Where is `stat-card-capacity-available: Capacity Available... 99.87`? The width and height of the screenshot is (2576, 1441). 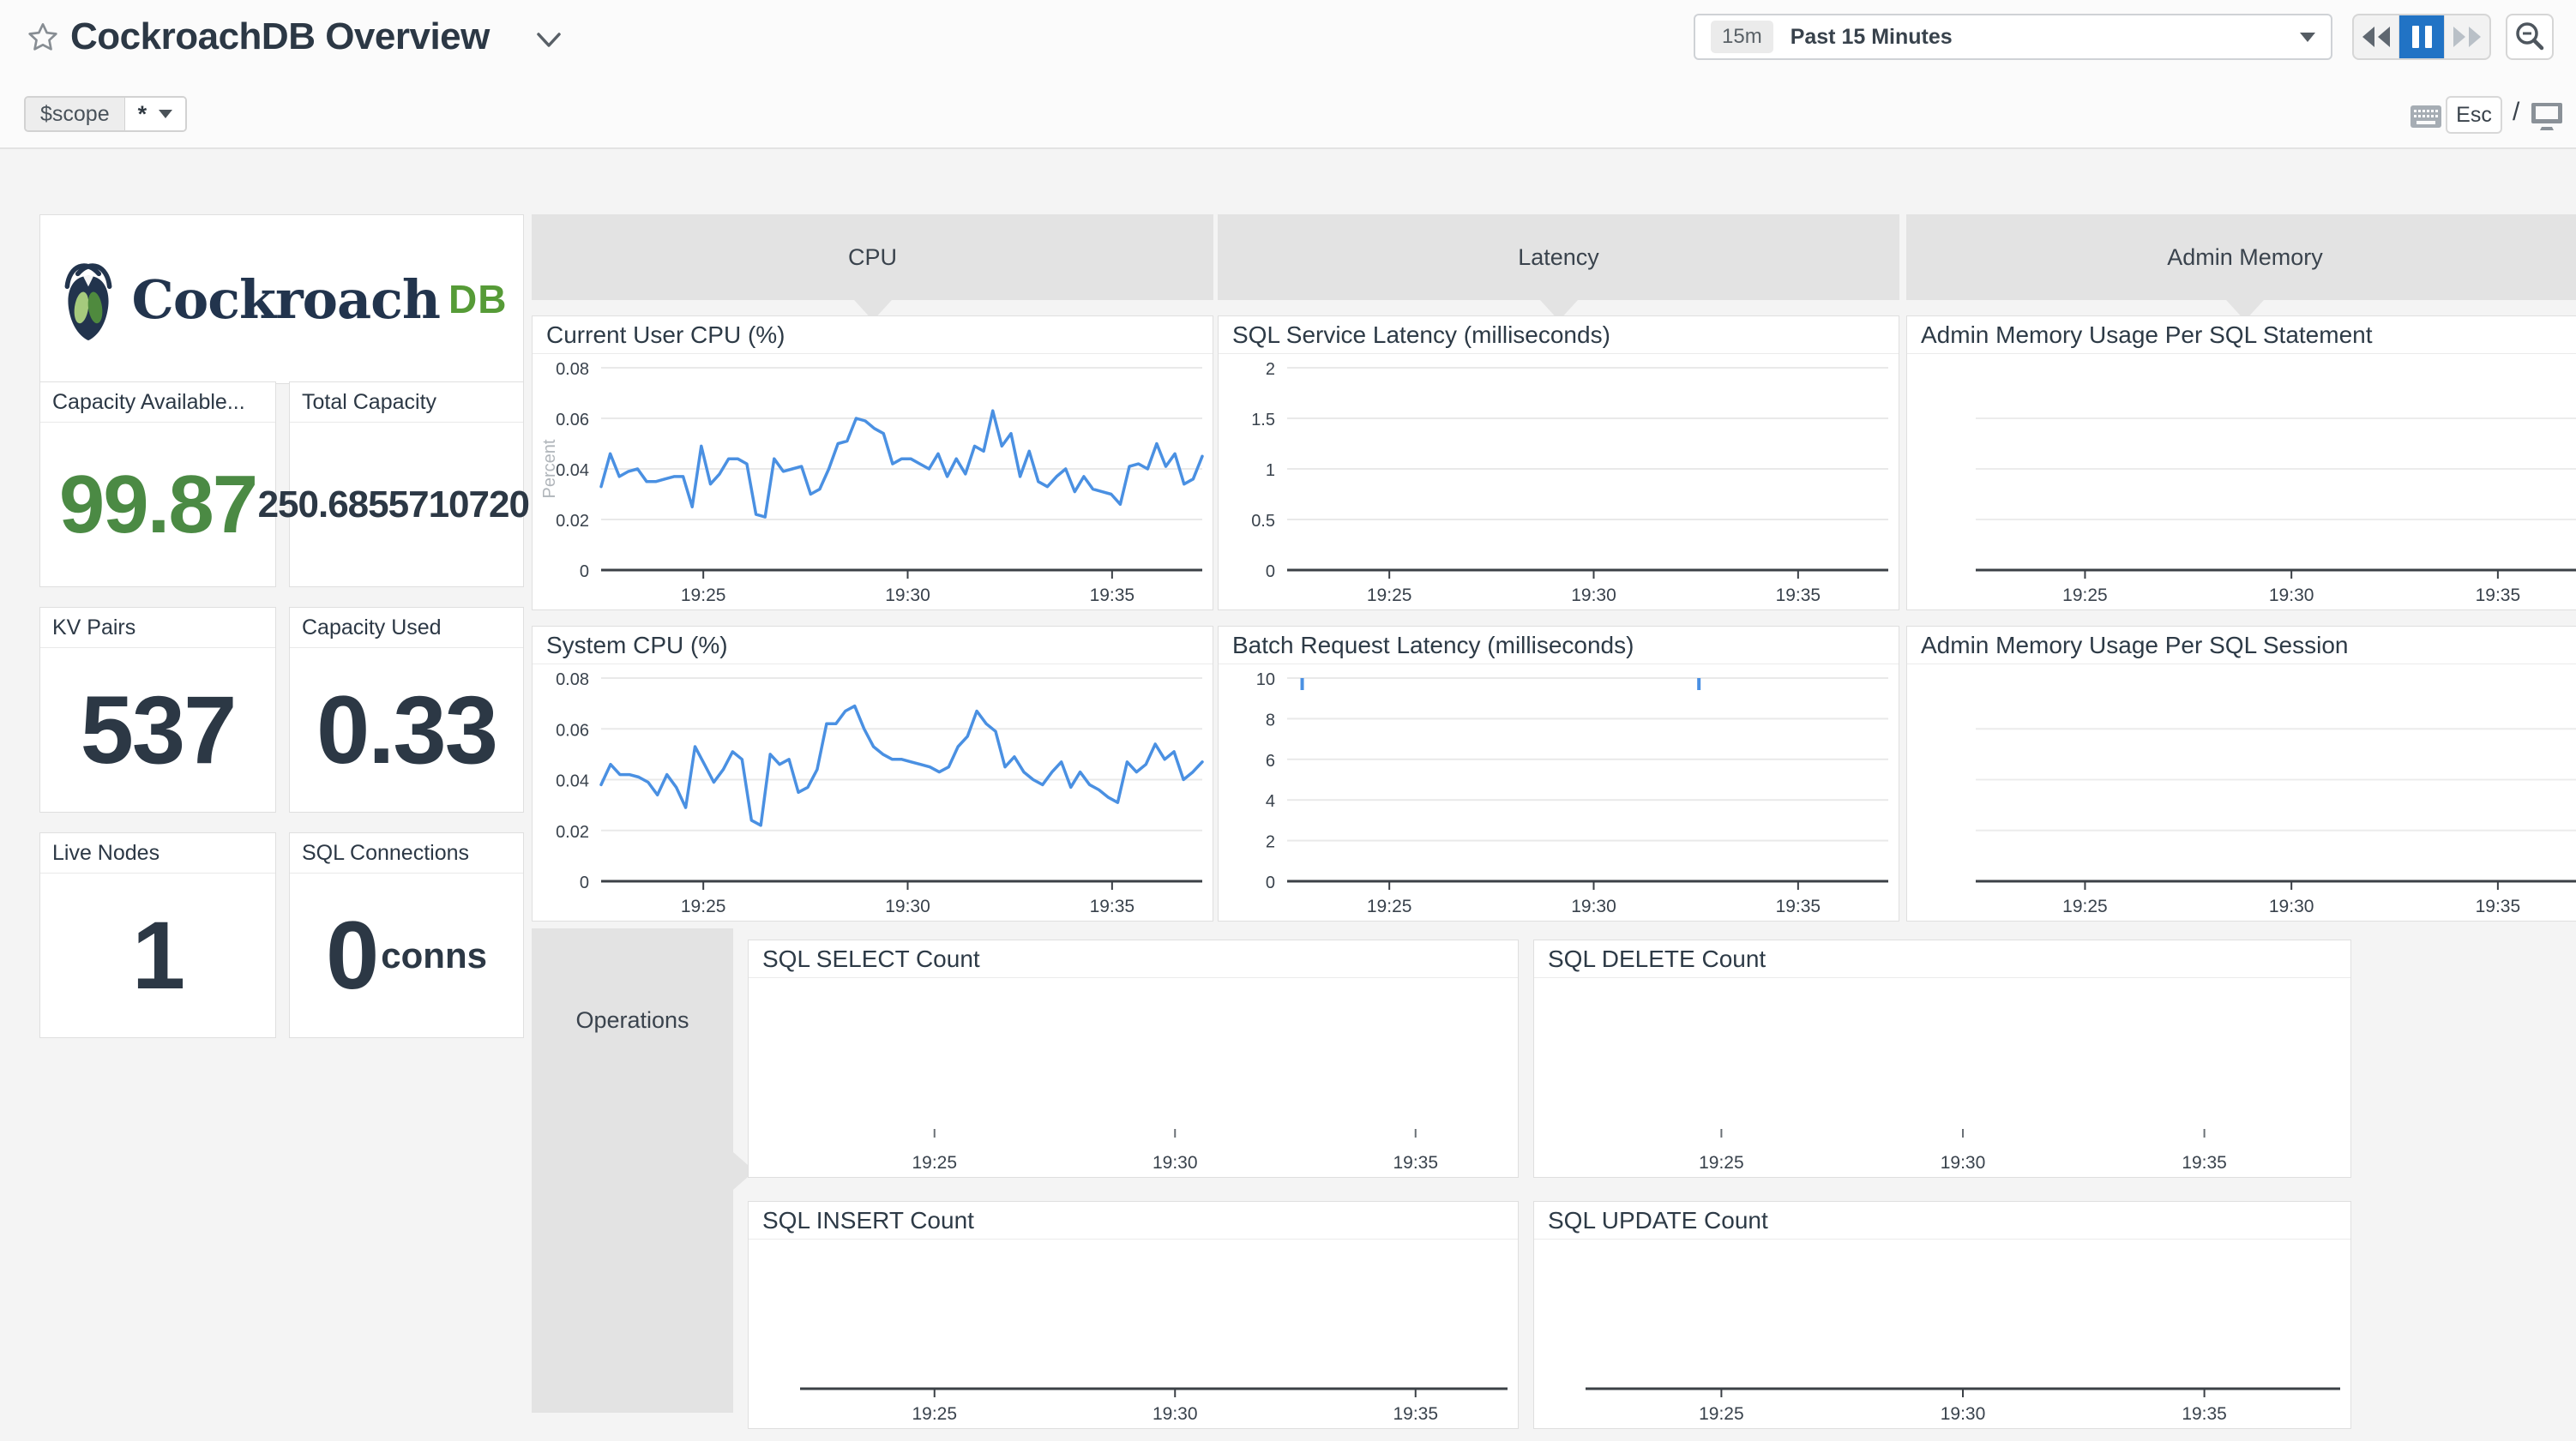
stat-card-capacity-available: Capacity Available... 99.87 is located at coordinates (157, 484).